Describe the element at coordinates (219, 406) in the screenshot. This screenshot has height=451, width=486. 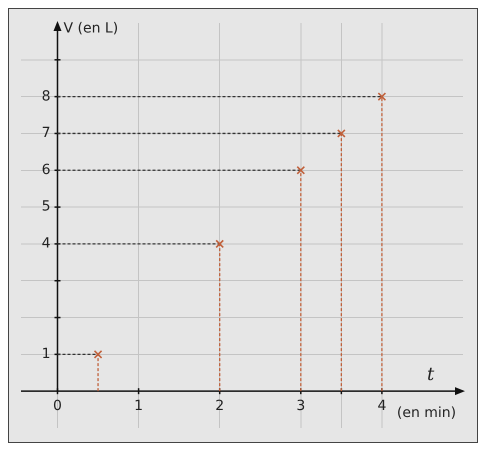
I see `x-tick-label: 2` at that location.